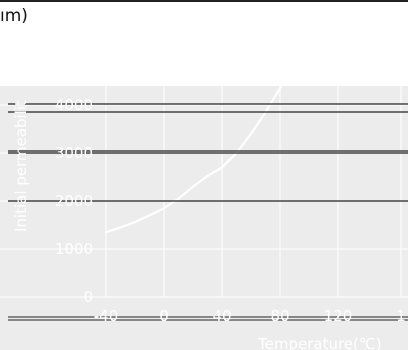 The height and width of the screenshot is (350, 408). What do you see at coordinates (401, 316) in the screenshot?
I see `x-tick-label-1: 1` at bounding box center [401, 316].